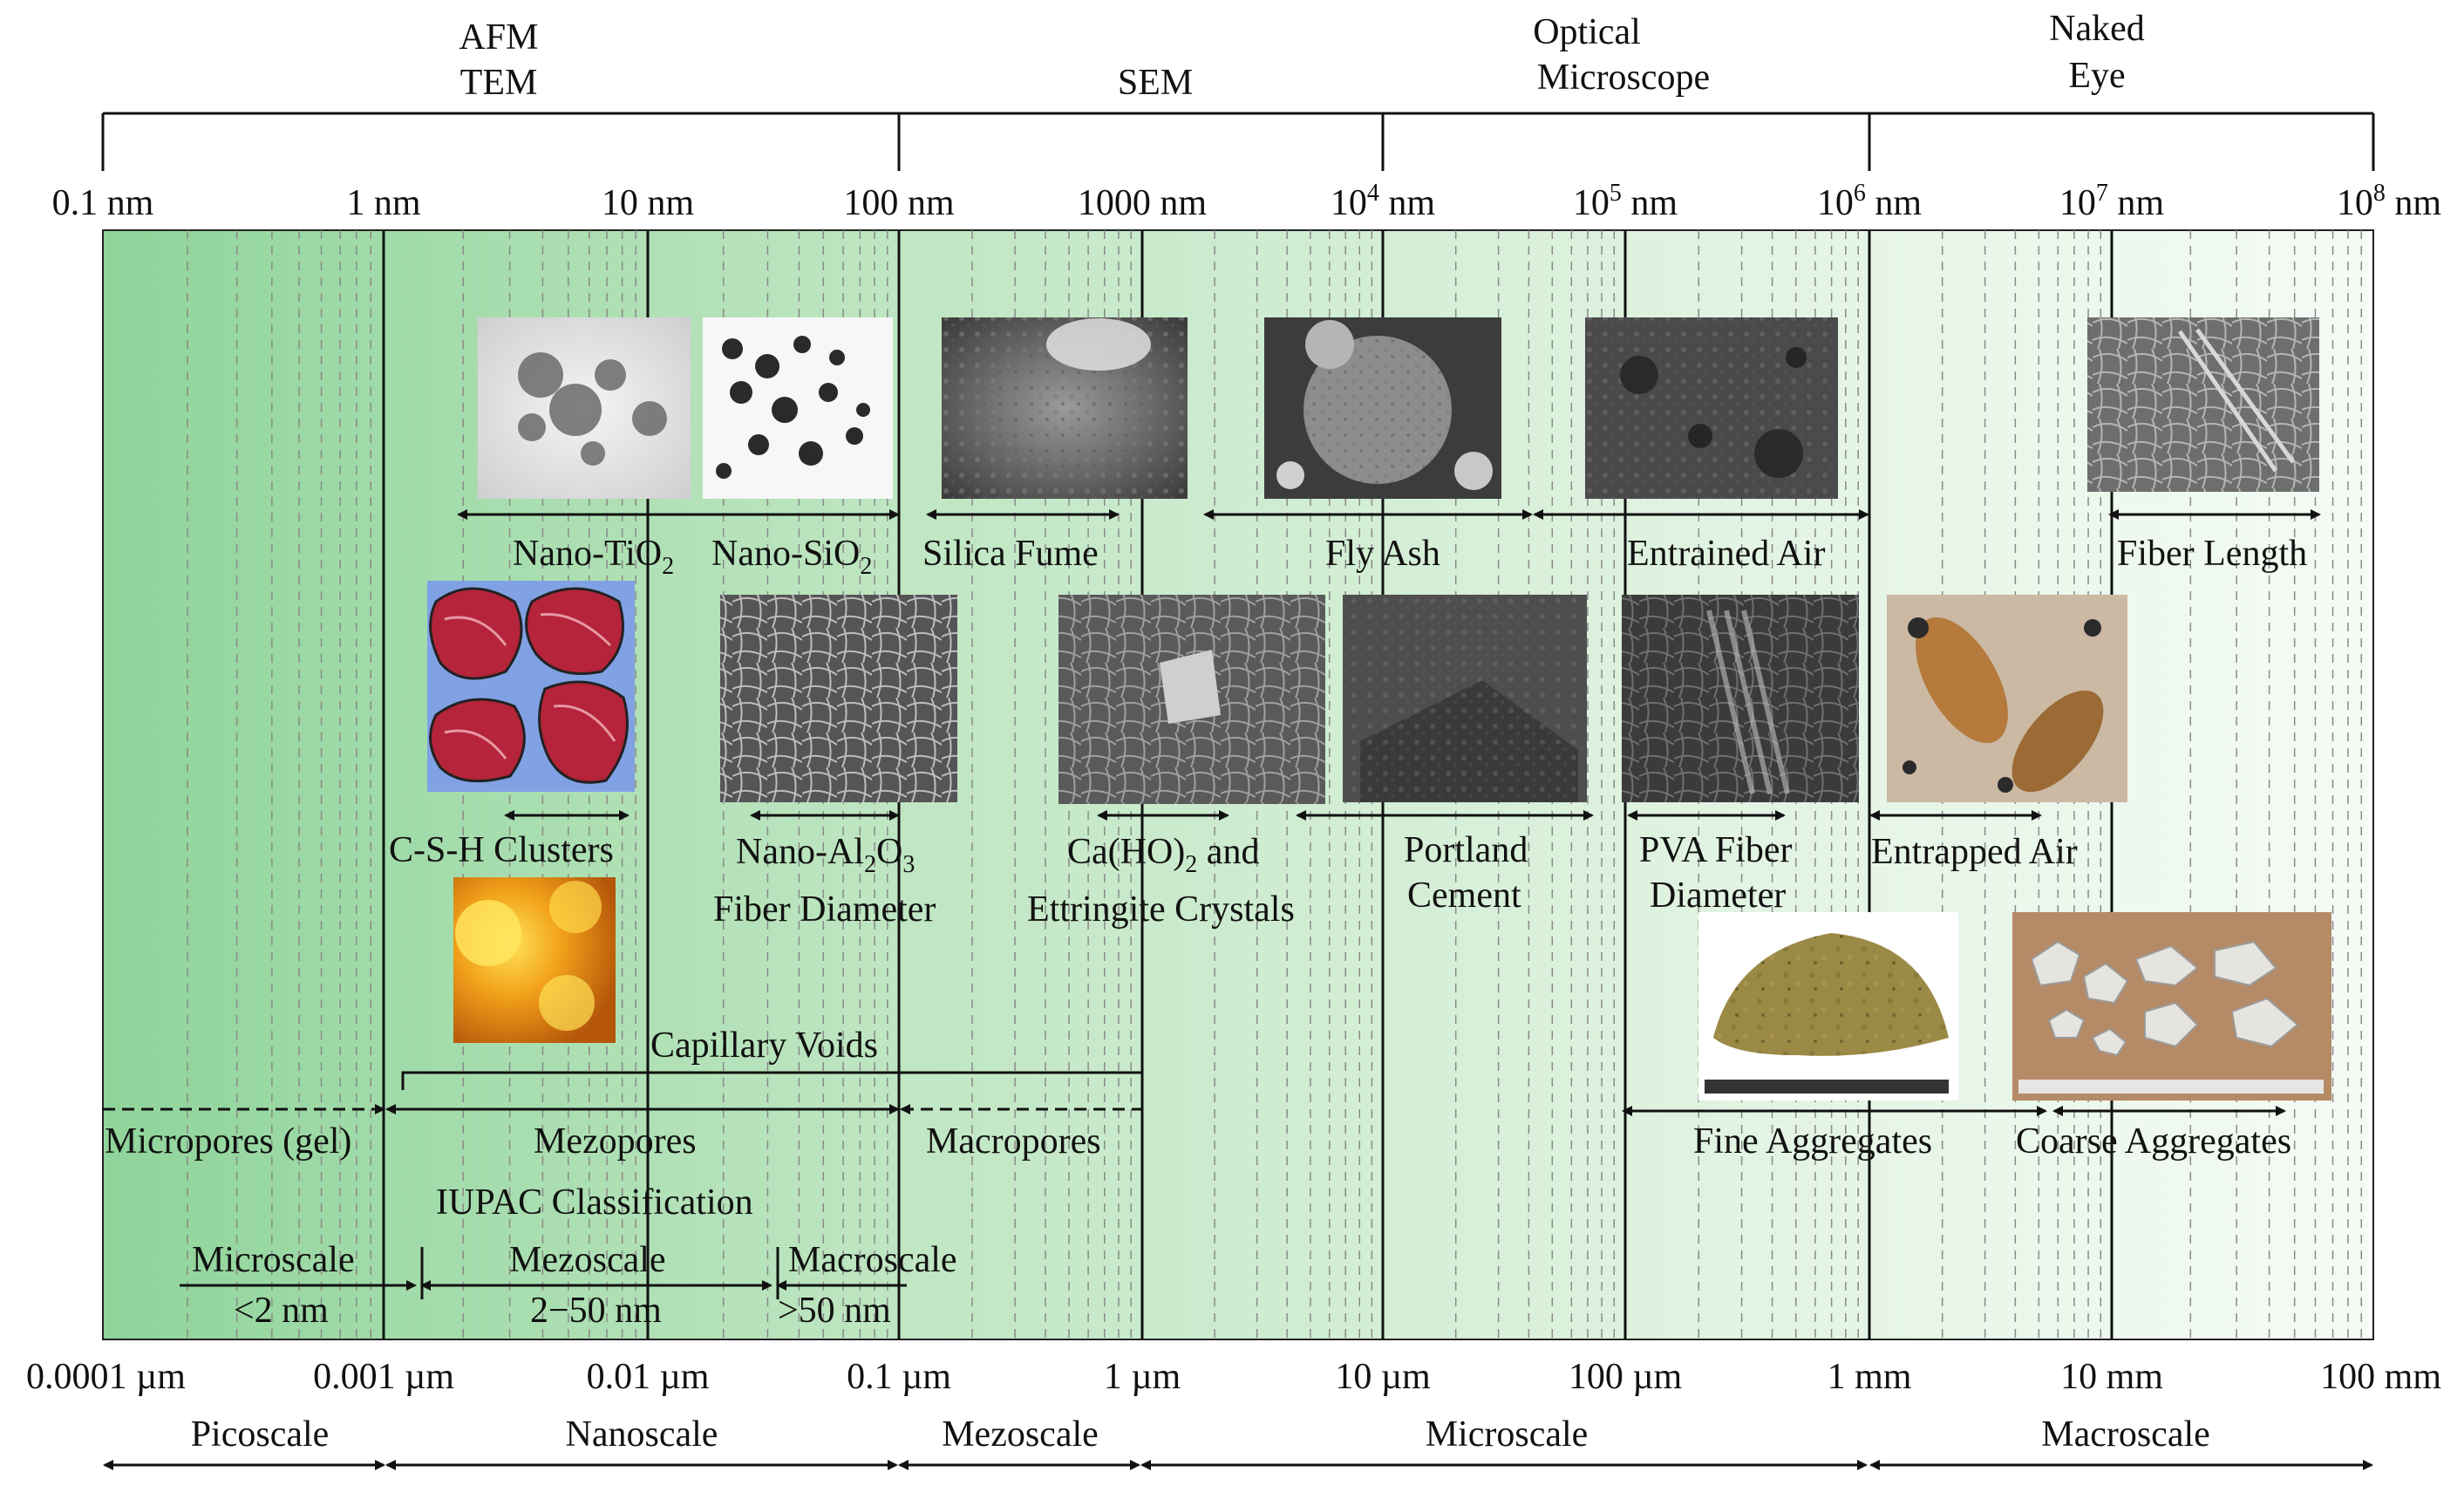  Describe the element at coordinates (273, 1260) in the screenshot. I see `iupac-microscale-label: Microscale` at that location.